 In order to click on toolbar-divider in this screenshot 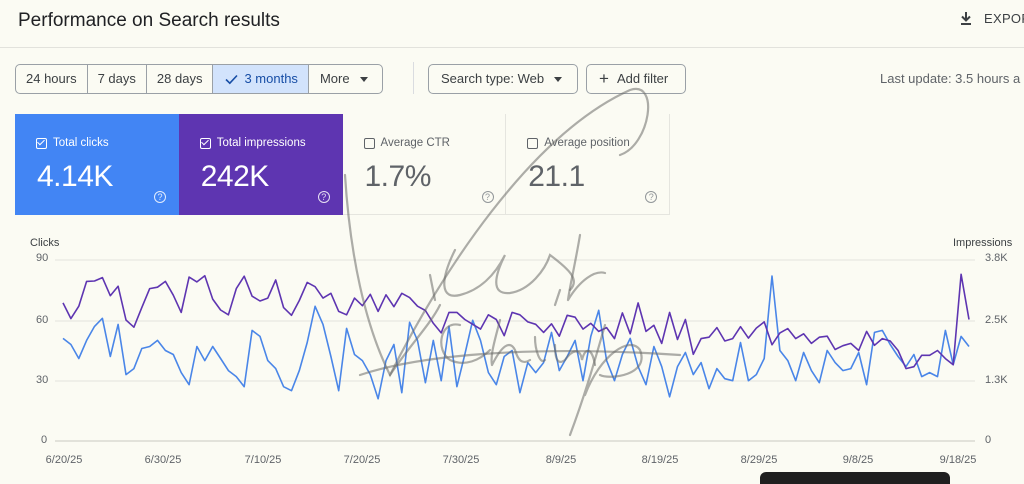, I will do `click(413, 78)`.